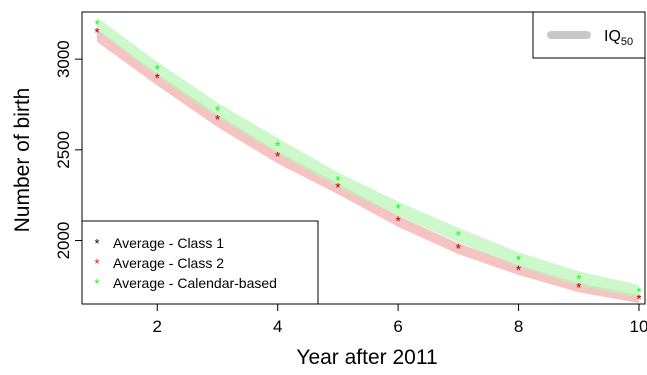  Describe the element at coordinates (63, 241) in the screenshot. I see `y-tick-label: 2000` at that location.